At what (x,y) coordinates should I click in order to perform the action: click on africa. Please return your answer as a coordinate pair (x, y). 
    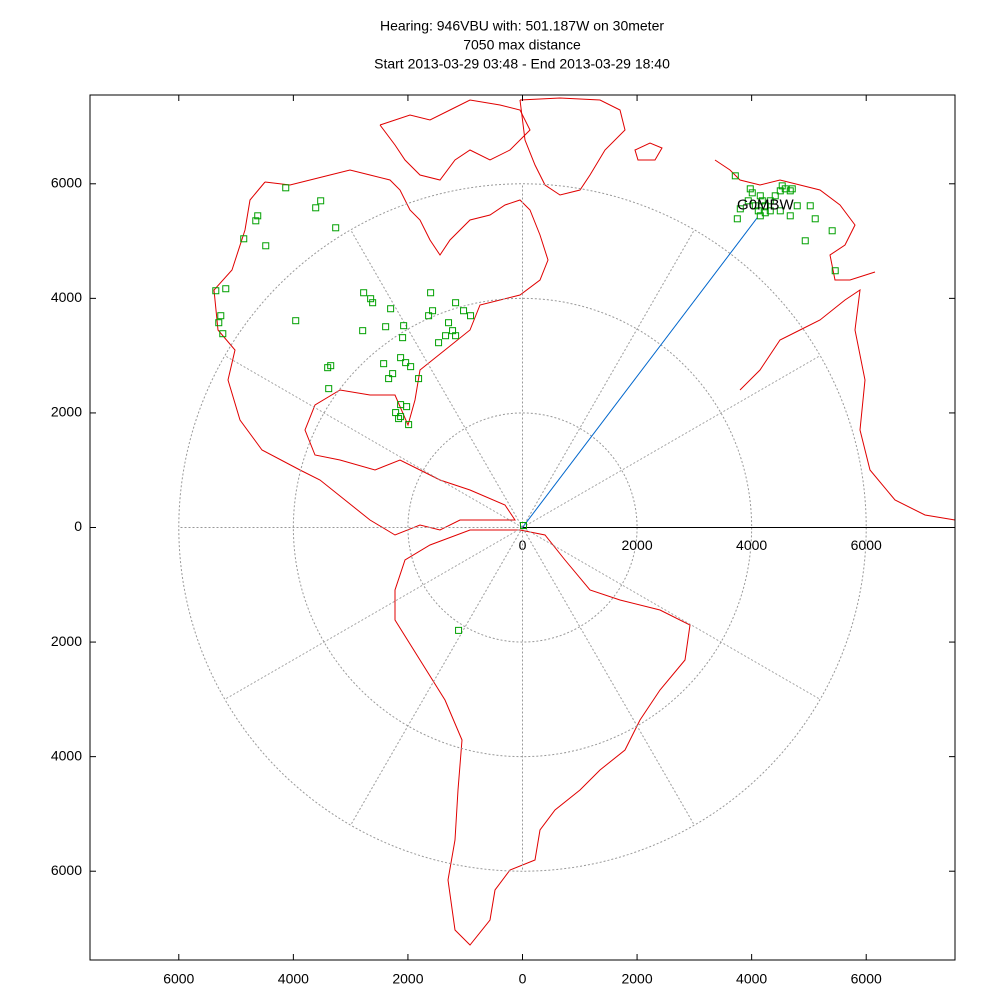
    Looking at the image, I should click on (847, 404).